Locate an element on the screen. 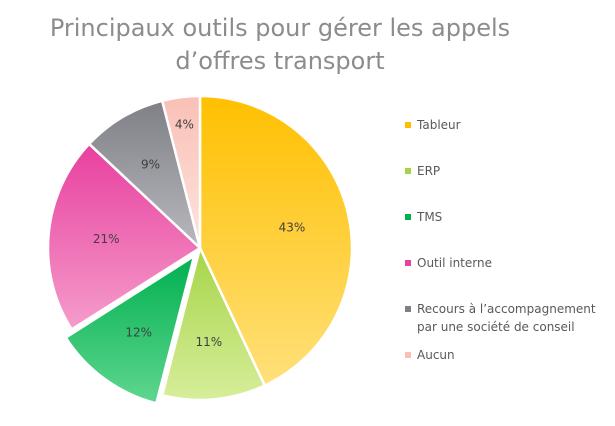 The width and height of the screenshot is (615, 426). legend-item-2: ERP is located at coordinates (422, 171).